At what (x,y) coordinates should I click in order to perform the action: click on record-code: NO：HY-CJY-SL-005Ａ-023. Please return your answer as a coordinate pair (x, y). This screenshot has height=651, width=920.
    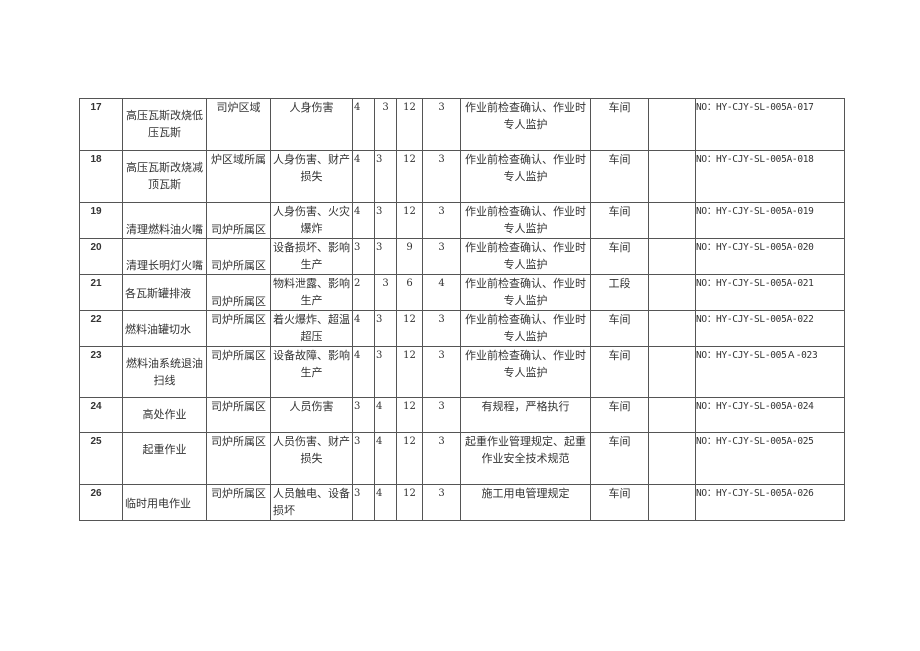
    Looking at the image, I should click on (770, 372).